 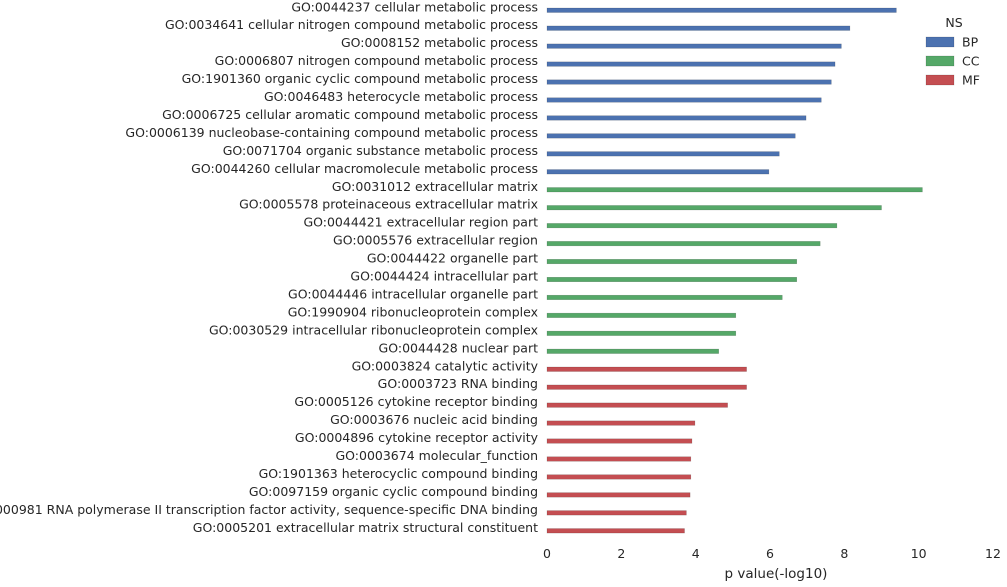 What do you see at coordinates (547, 553) in the screenshot?
I see `x-tick-label: 0` at bounding box center [547, 553].